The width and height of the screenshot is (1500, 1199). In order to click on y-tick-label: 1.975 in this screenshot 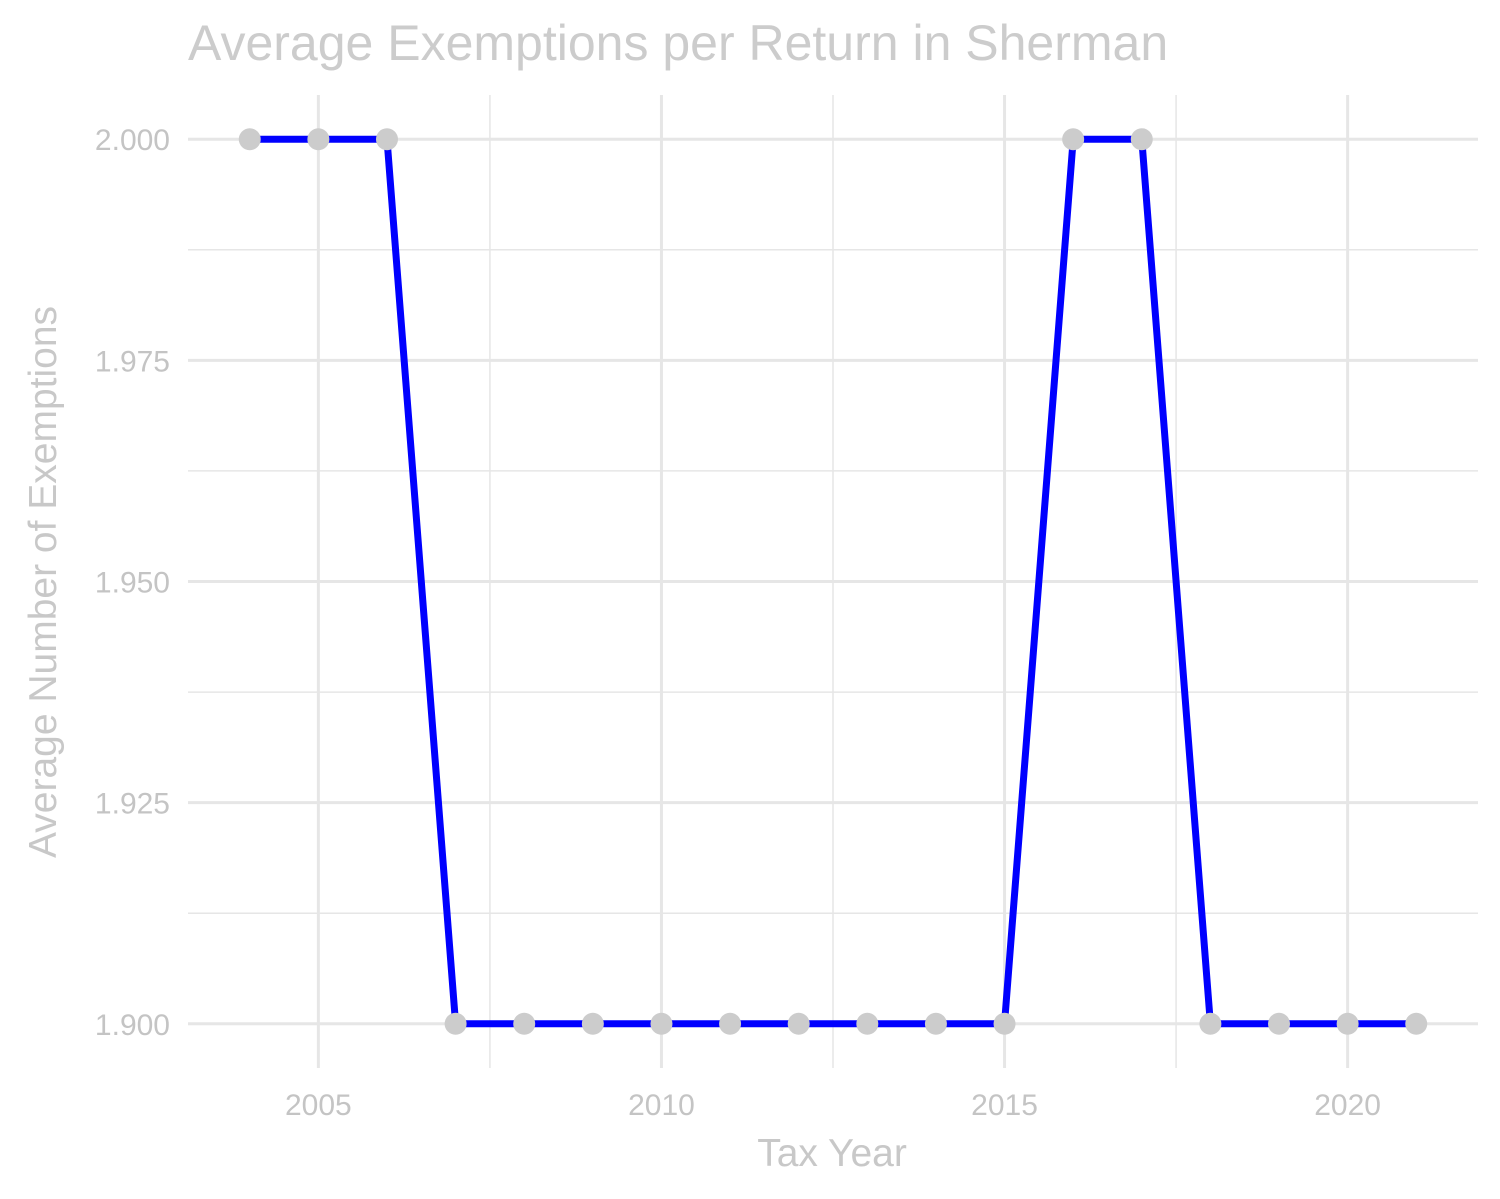, I will do `click(132, 361)`.